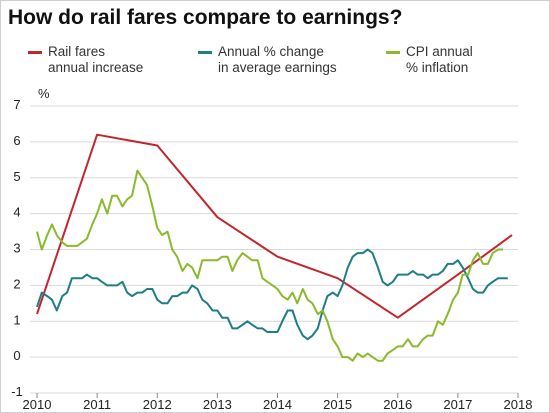 The image size is (550, 413). I want to click on y-tick-label: 5, so click(16, 176).